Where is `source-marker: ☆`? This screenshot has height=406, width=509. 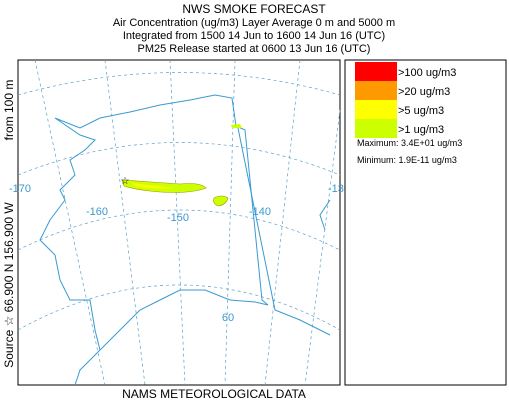 source-marker: ☆ is located at coordinates (125, 181).